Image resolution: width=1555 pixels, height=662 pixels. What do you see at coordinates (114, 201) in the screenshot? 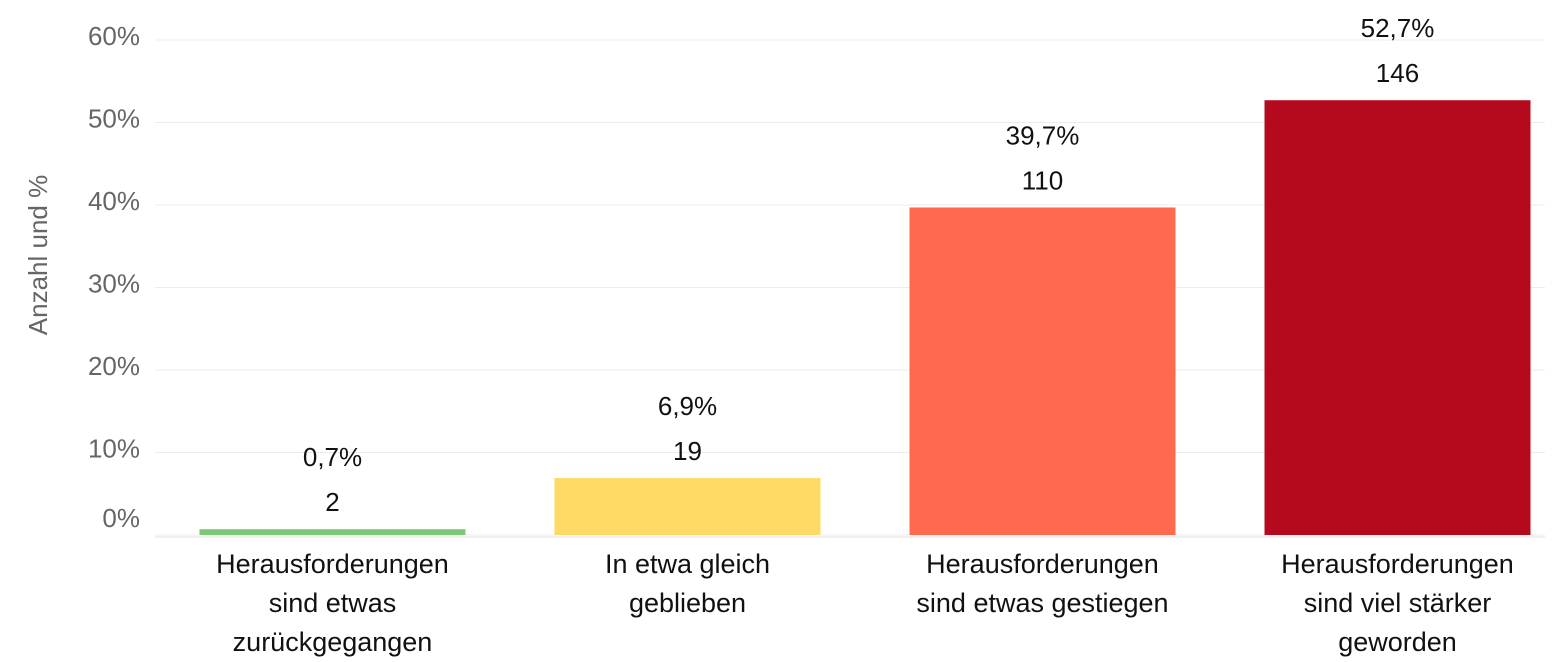
I see `y-tick-label: 40%` at bounding box center [114, 201].